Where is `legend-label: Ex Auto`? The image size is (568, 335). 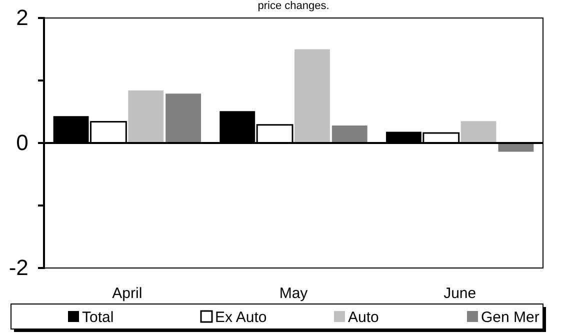
legend-label: Ex Auto is located at coordinates (241, 317).